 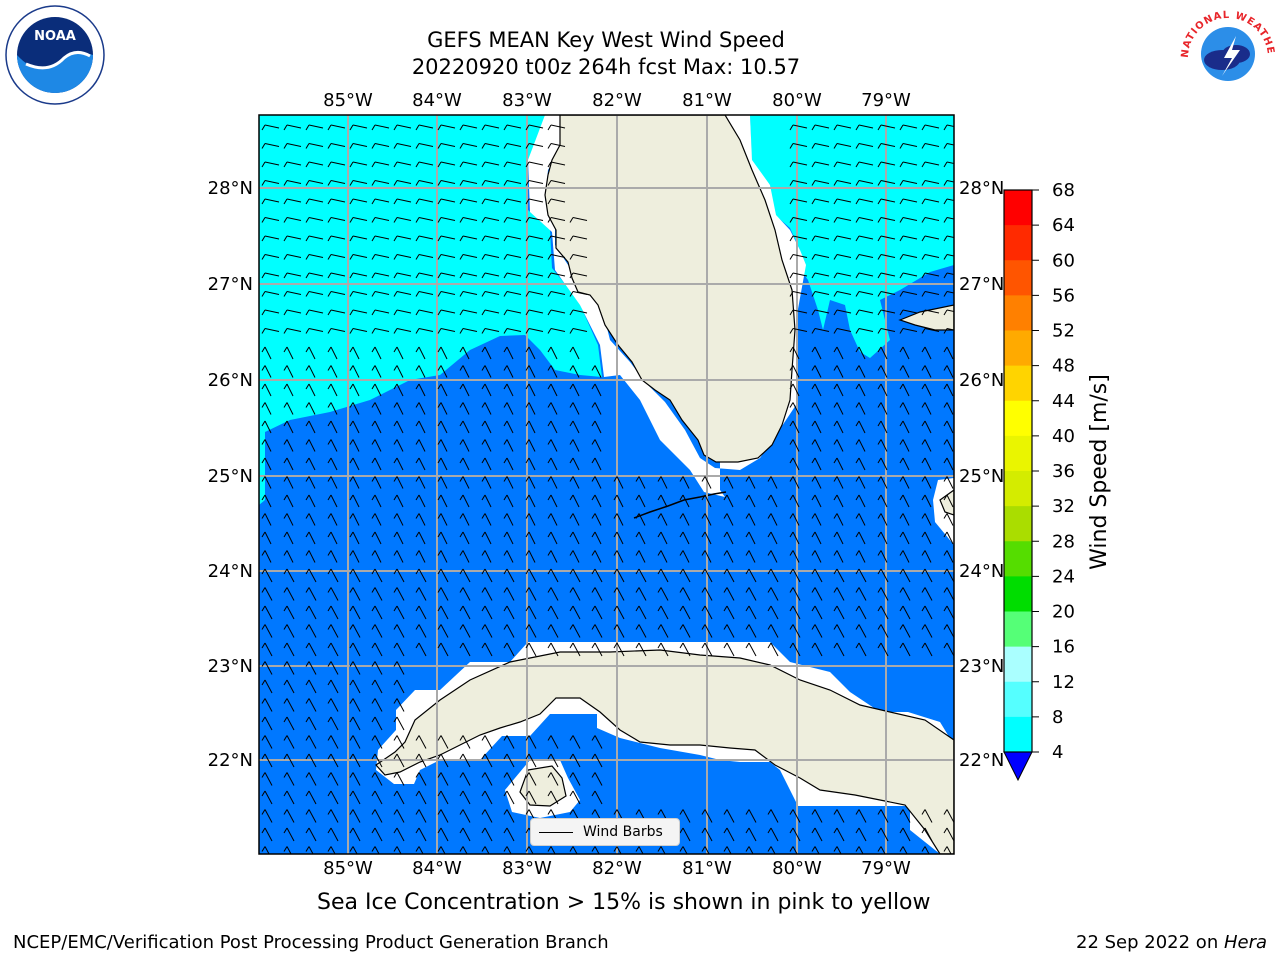 I want to click on colorbar-tick-label: 52, so click(x=1063, y=331).